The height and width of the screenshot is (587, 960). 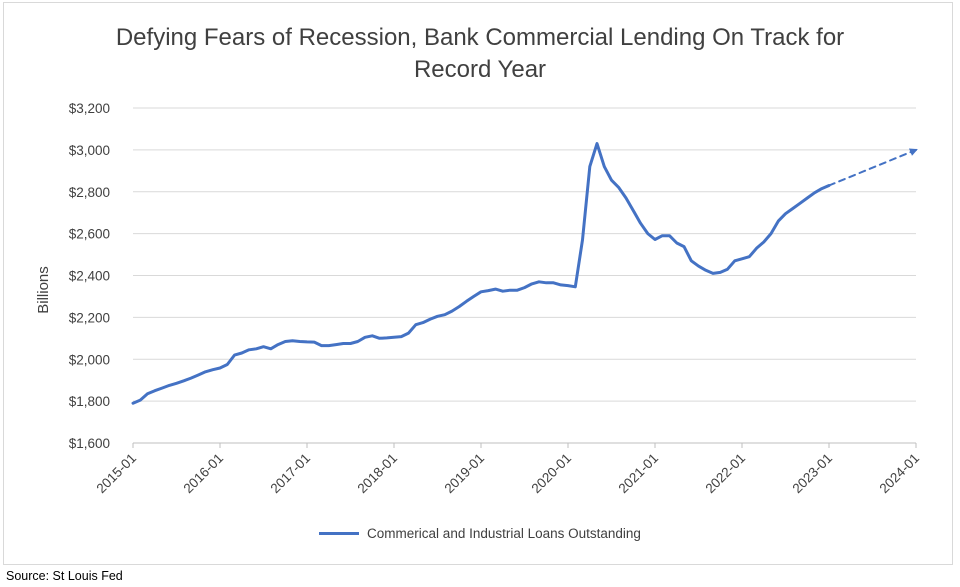 I want to click on x-tick-label: 2024-01, so click(x=899, y=474).